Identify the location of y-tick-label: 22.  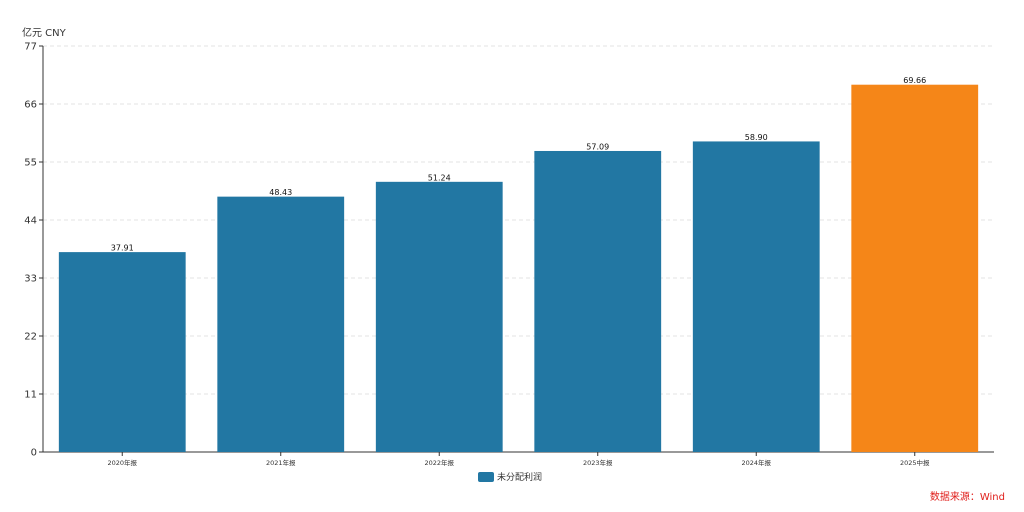
(30, 337).